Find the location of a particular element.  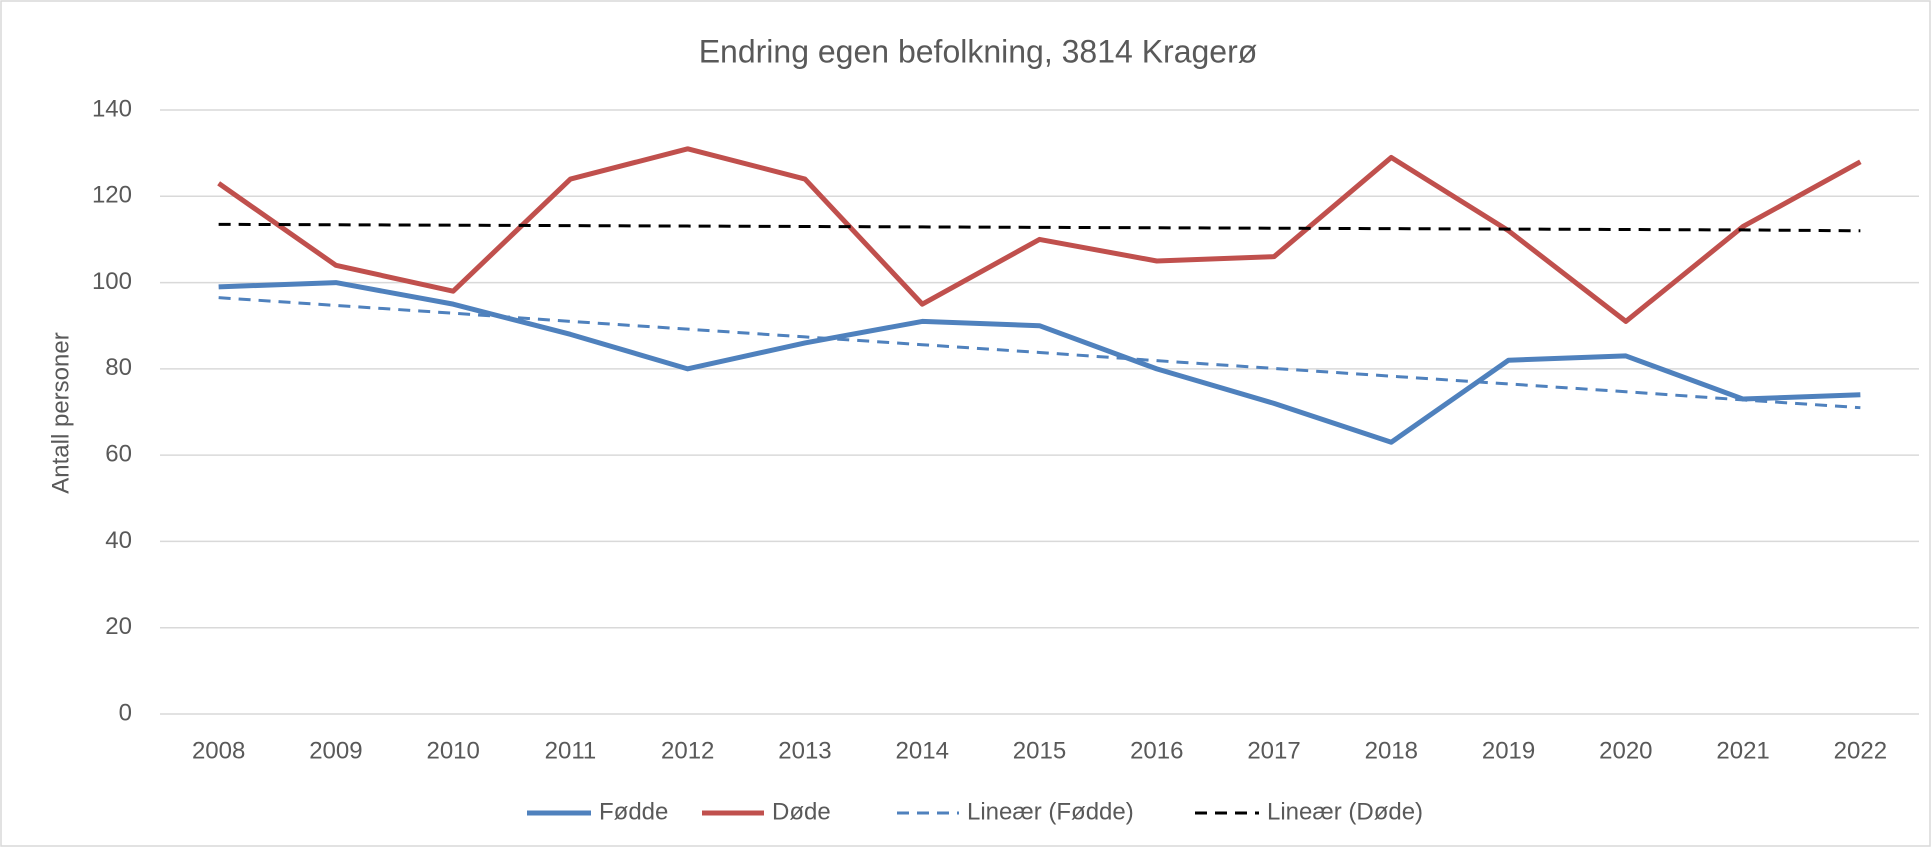

x-tick-label: 2014 is located at coordinates (922, 750).